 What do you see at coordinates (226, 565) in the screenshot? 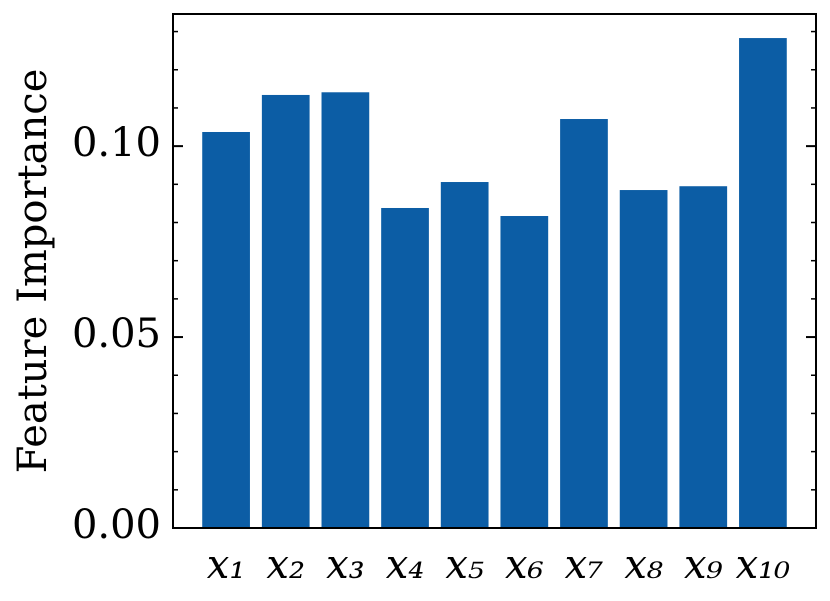
I see `x-tick-label: x₁` at bounding box center [226, 565].